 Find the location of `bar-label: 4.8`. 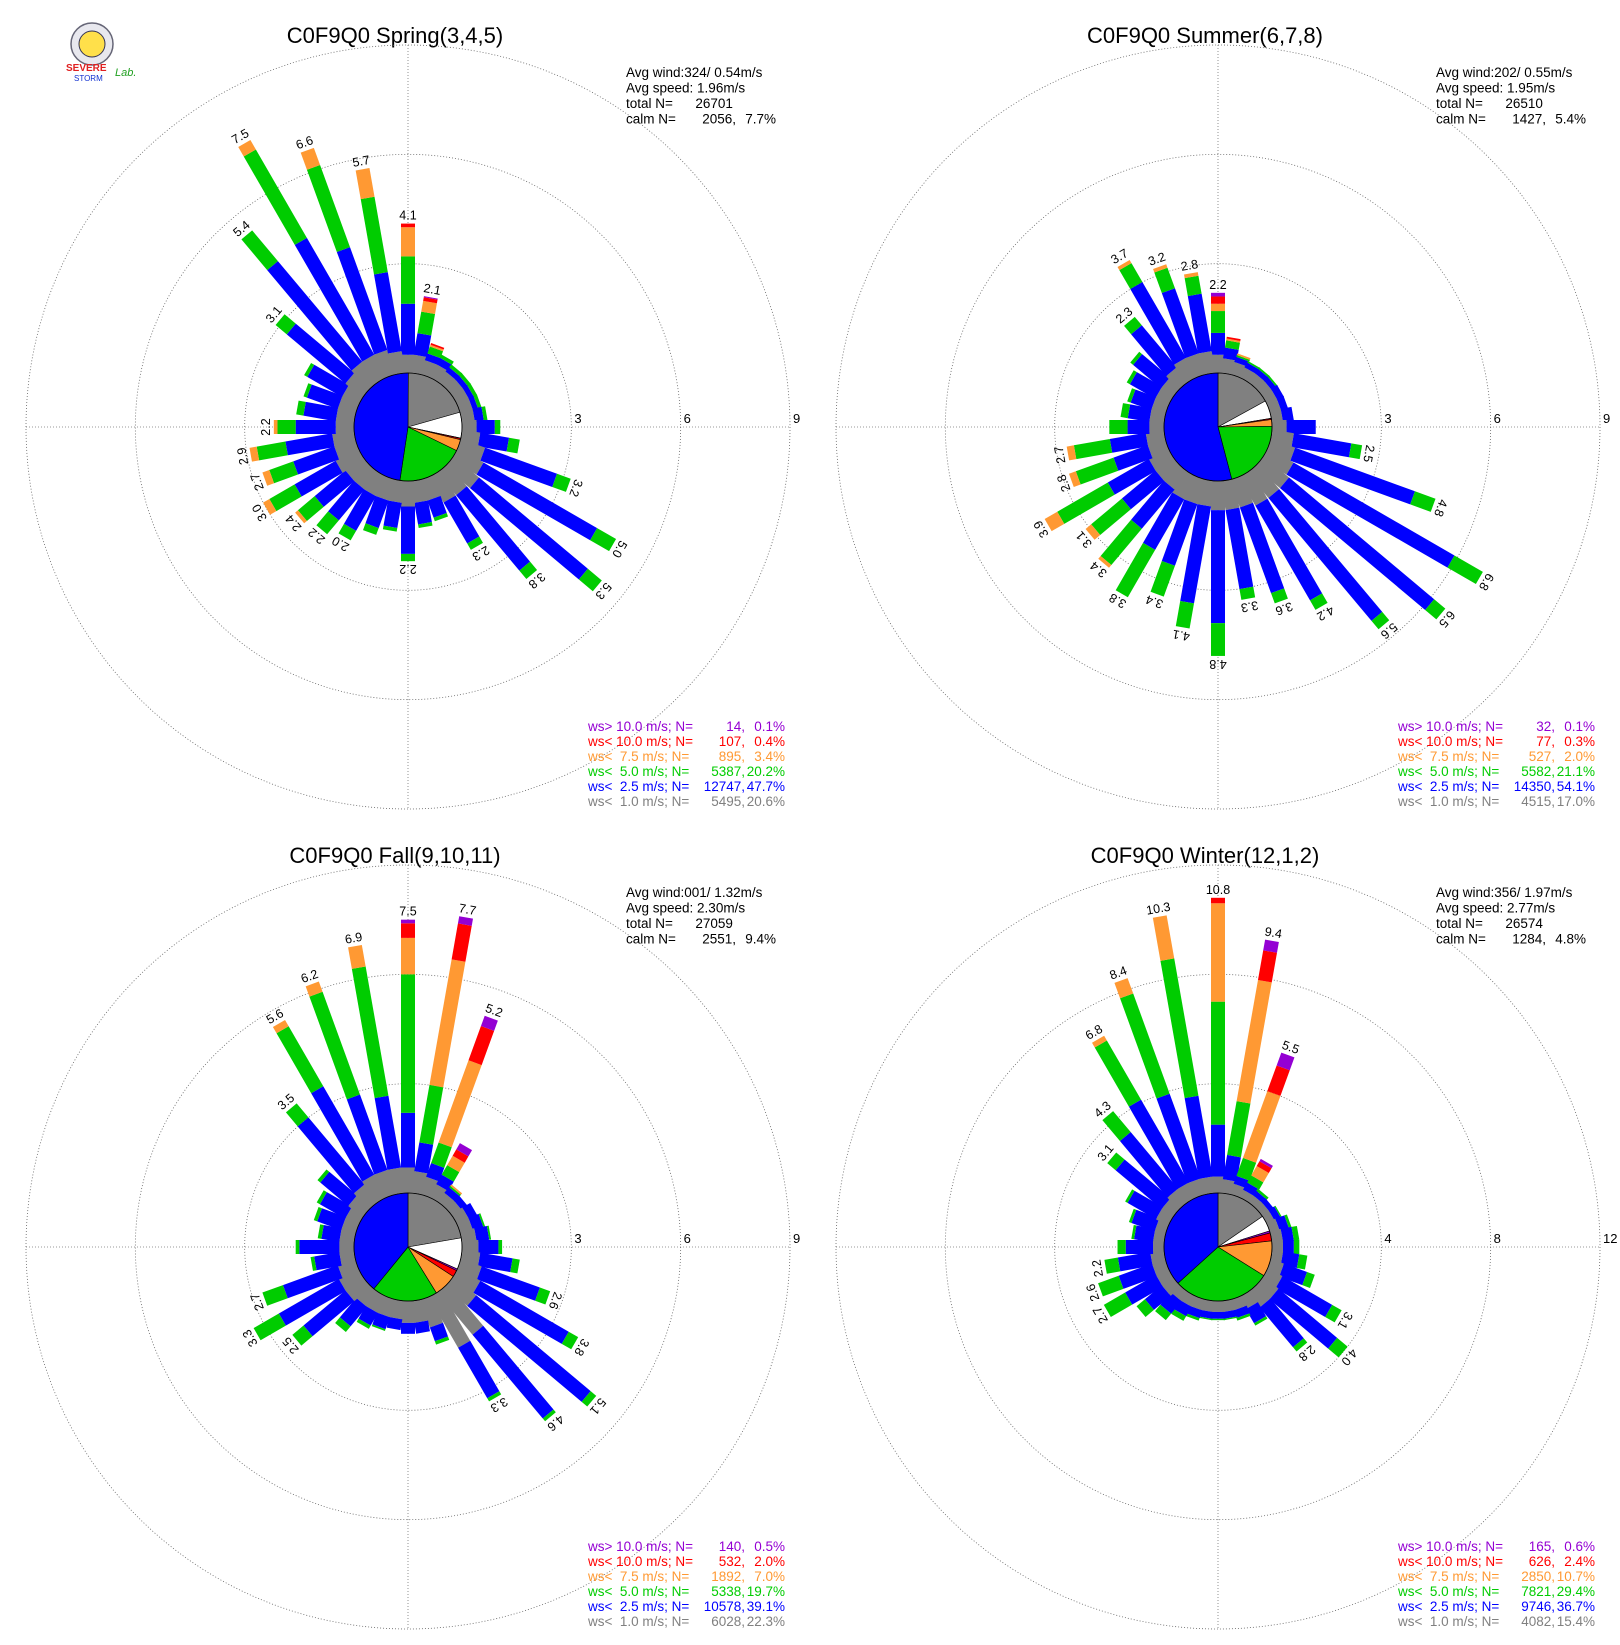

bar-label: 4.8 is located at coordinates (1217, 664).